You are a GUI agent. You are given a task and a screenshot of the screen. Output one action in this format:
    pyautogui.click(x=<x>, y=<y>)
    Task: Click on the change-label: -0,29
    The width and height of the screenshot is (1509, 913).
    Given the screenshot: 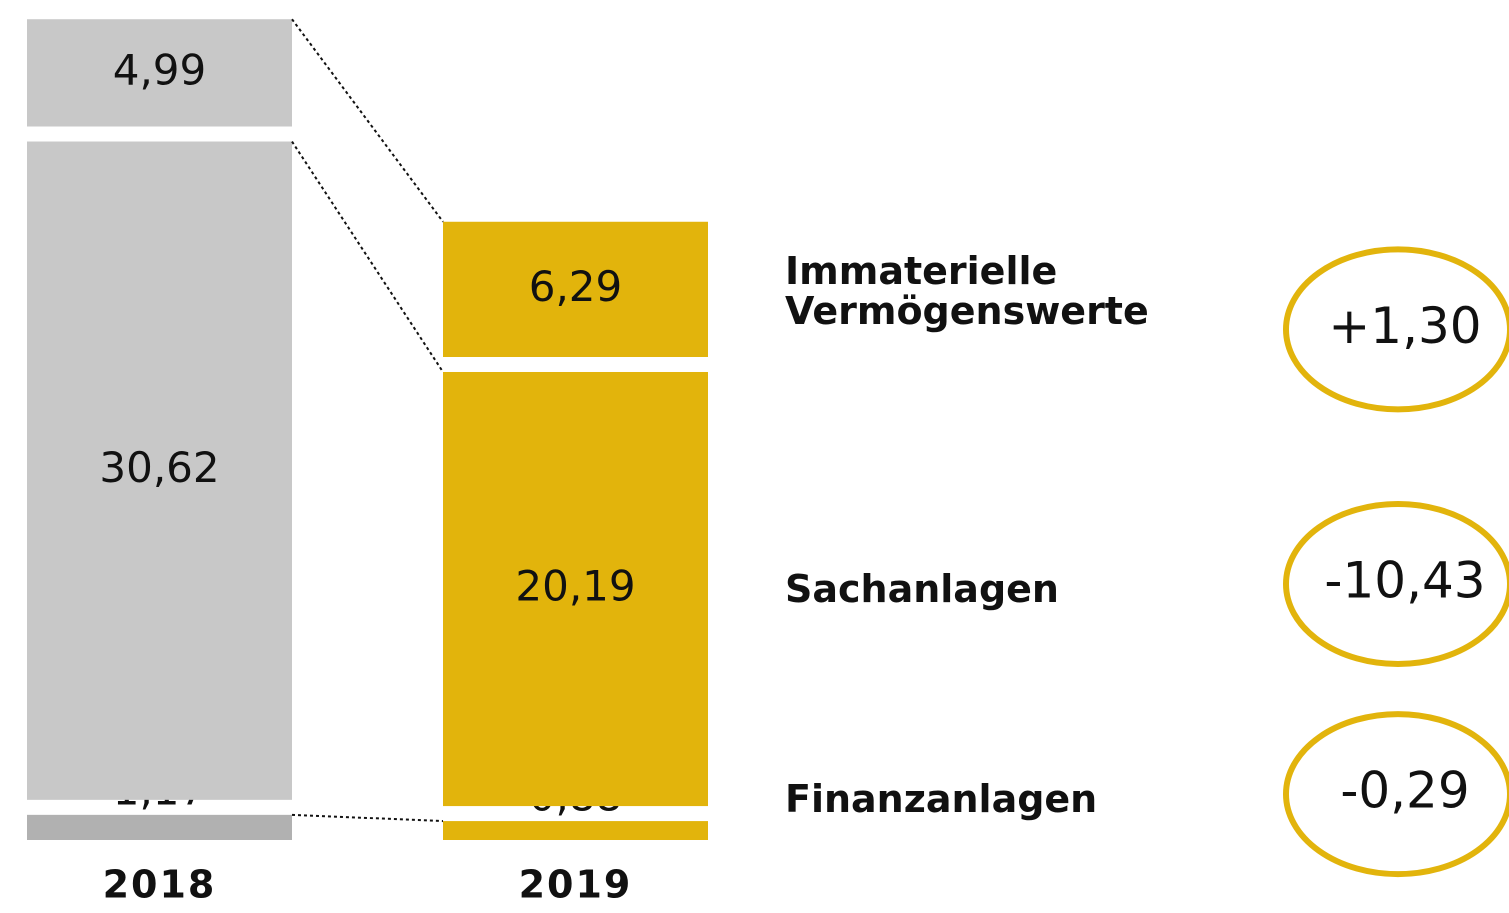 What is the action you would take?
    pyautogui.click(x=1404, y=791)
    